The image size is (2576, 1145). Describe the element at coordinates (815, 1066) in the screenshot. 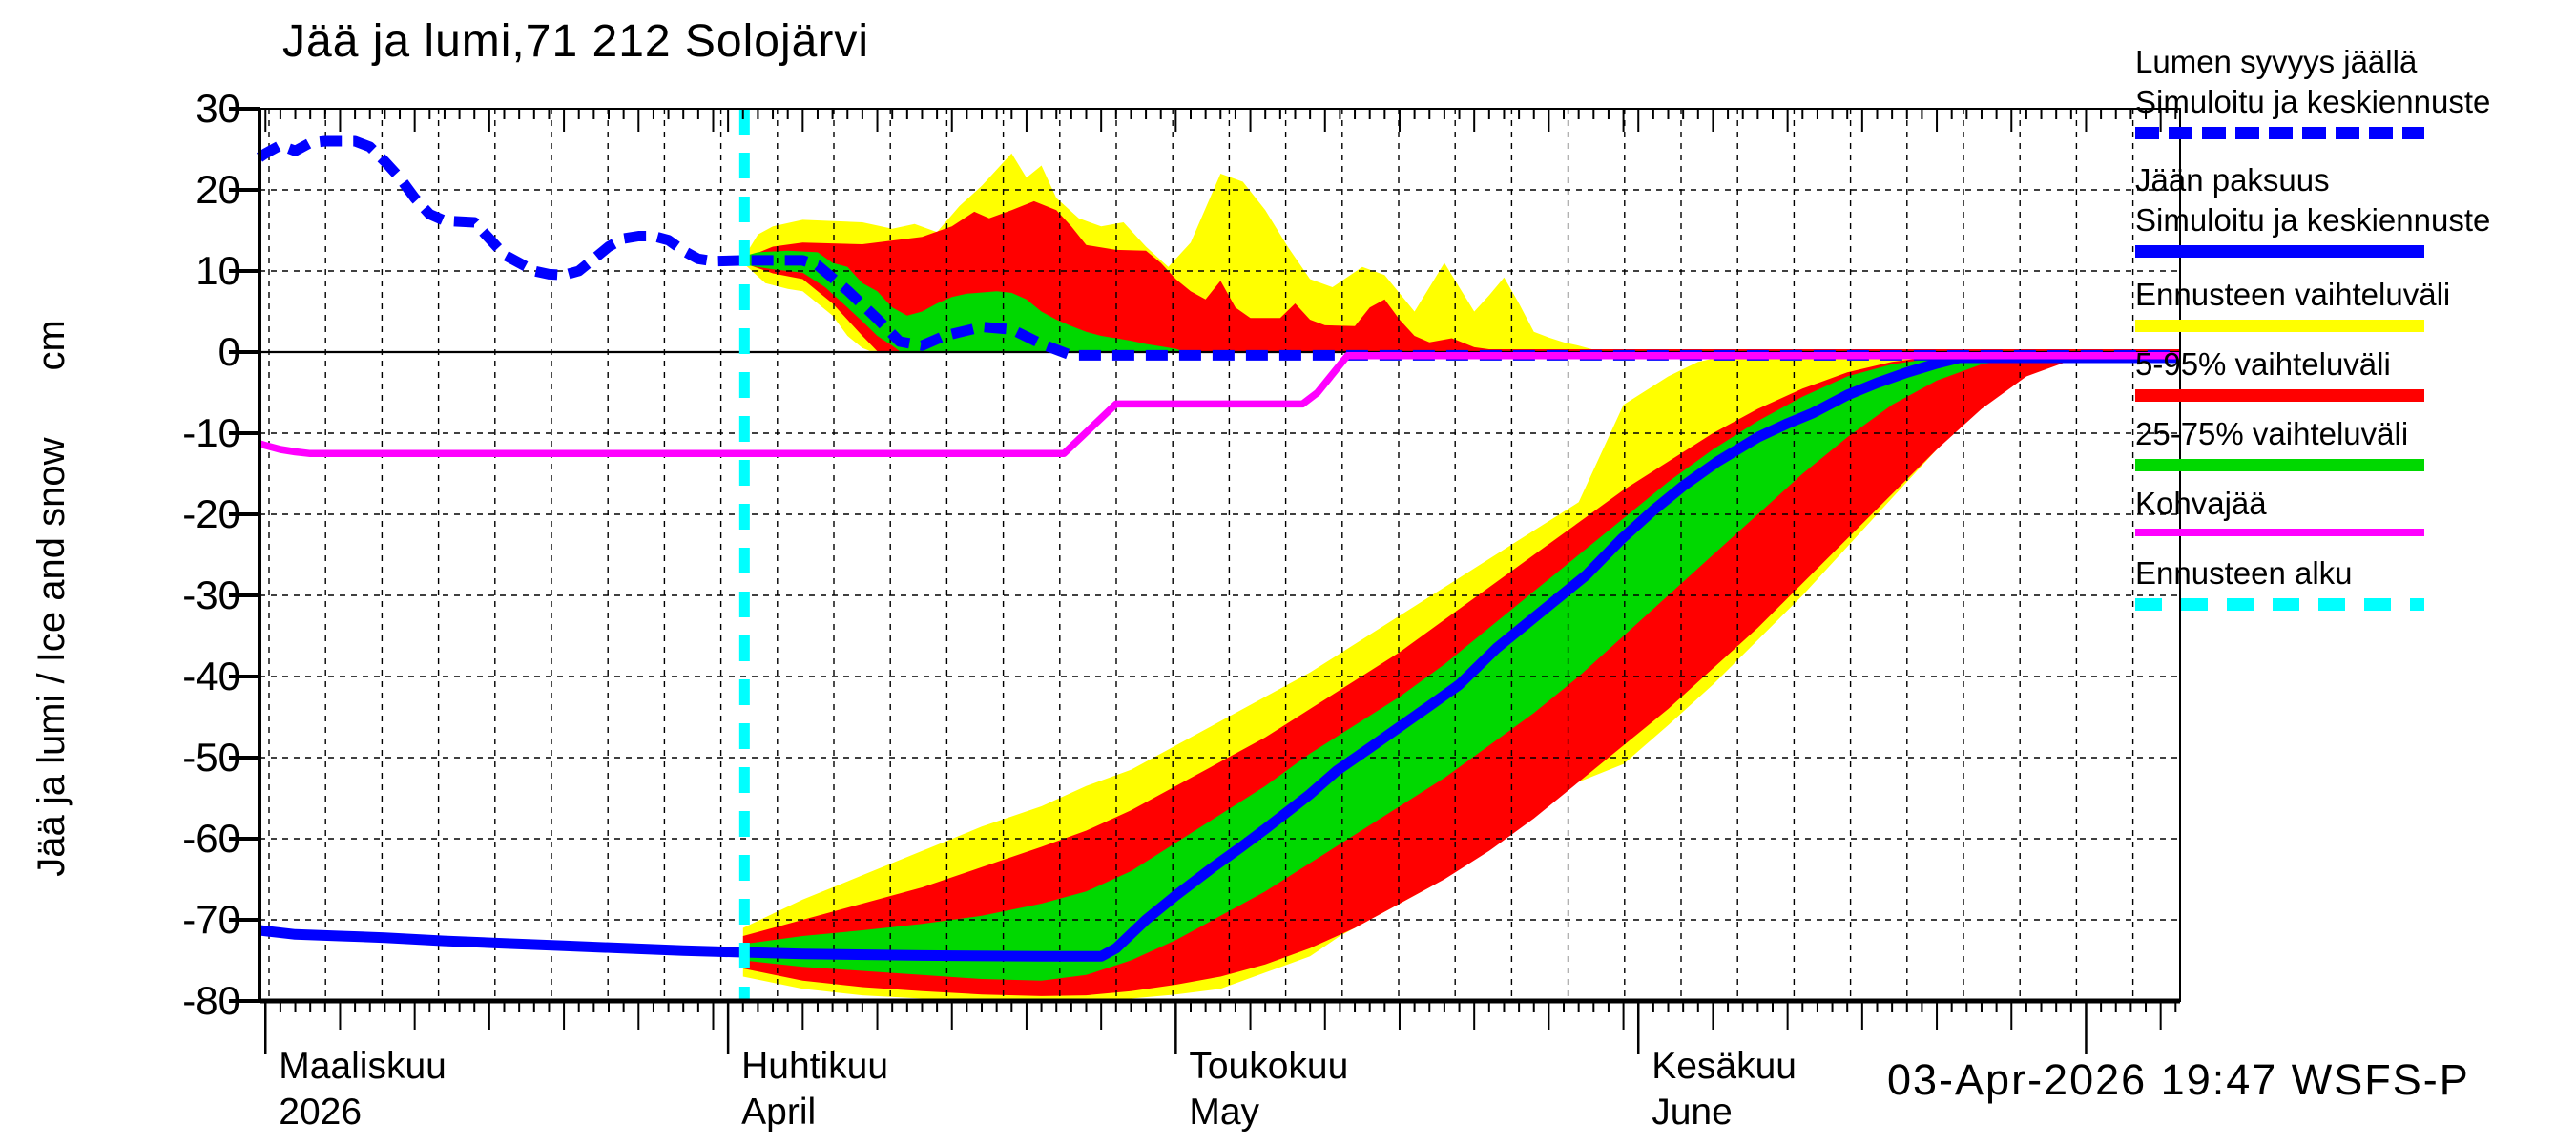

I see `month-name-fi: Huhtikuu` at that location.